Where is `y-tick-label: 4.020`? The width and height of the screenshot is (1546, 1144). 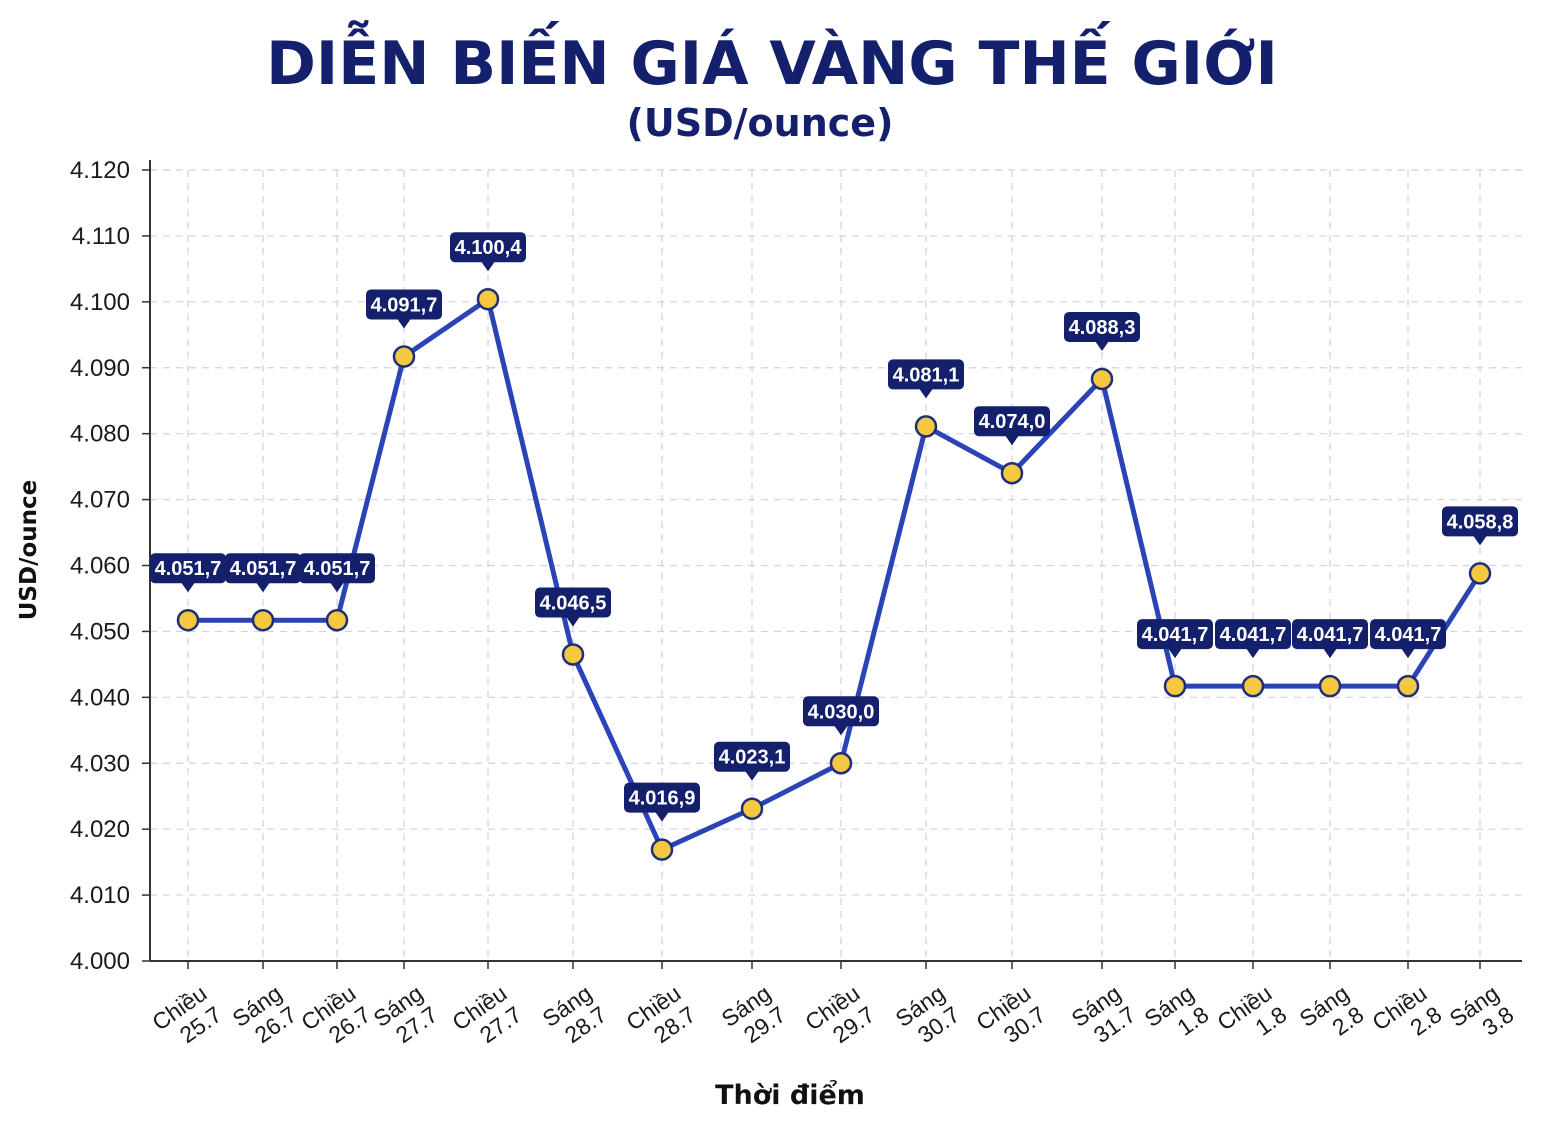
y-tick-label: 4.020 is located at coordinates (100, 829).